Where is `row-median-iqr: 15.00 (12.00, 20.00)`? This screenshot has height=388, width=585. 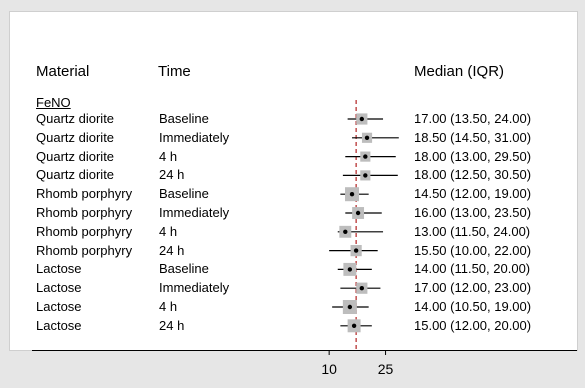
row-median-iqr: 15.00 (12.00, 20.00) is located at coordinates (473, 325).